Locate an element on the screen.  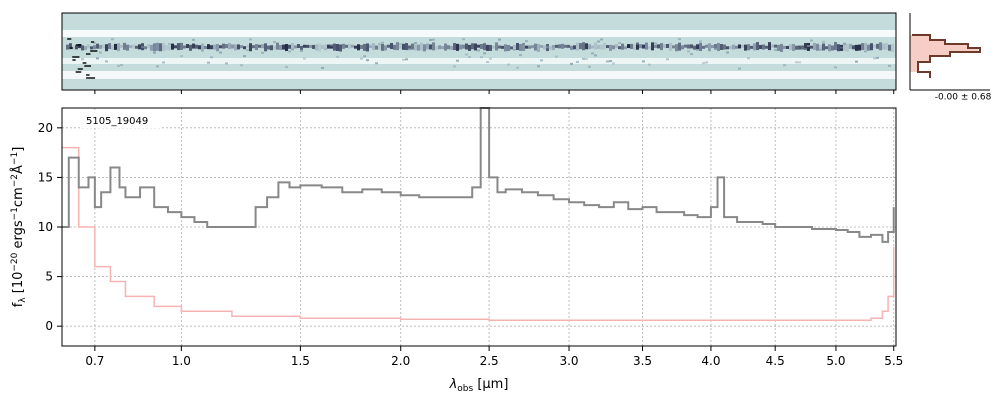
x-tick-label: 1.5 is located at coordinates (300, 361).